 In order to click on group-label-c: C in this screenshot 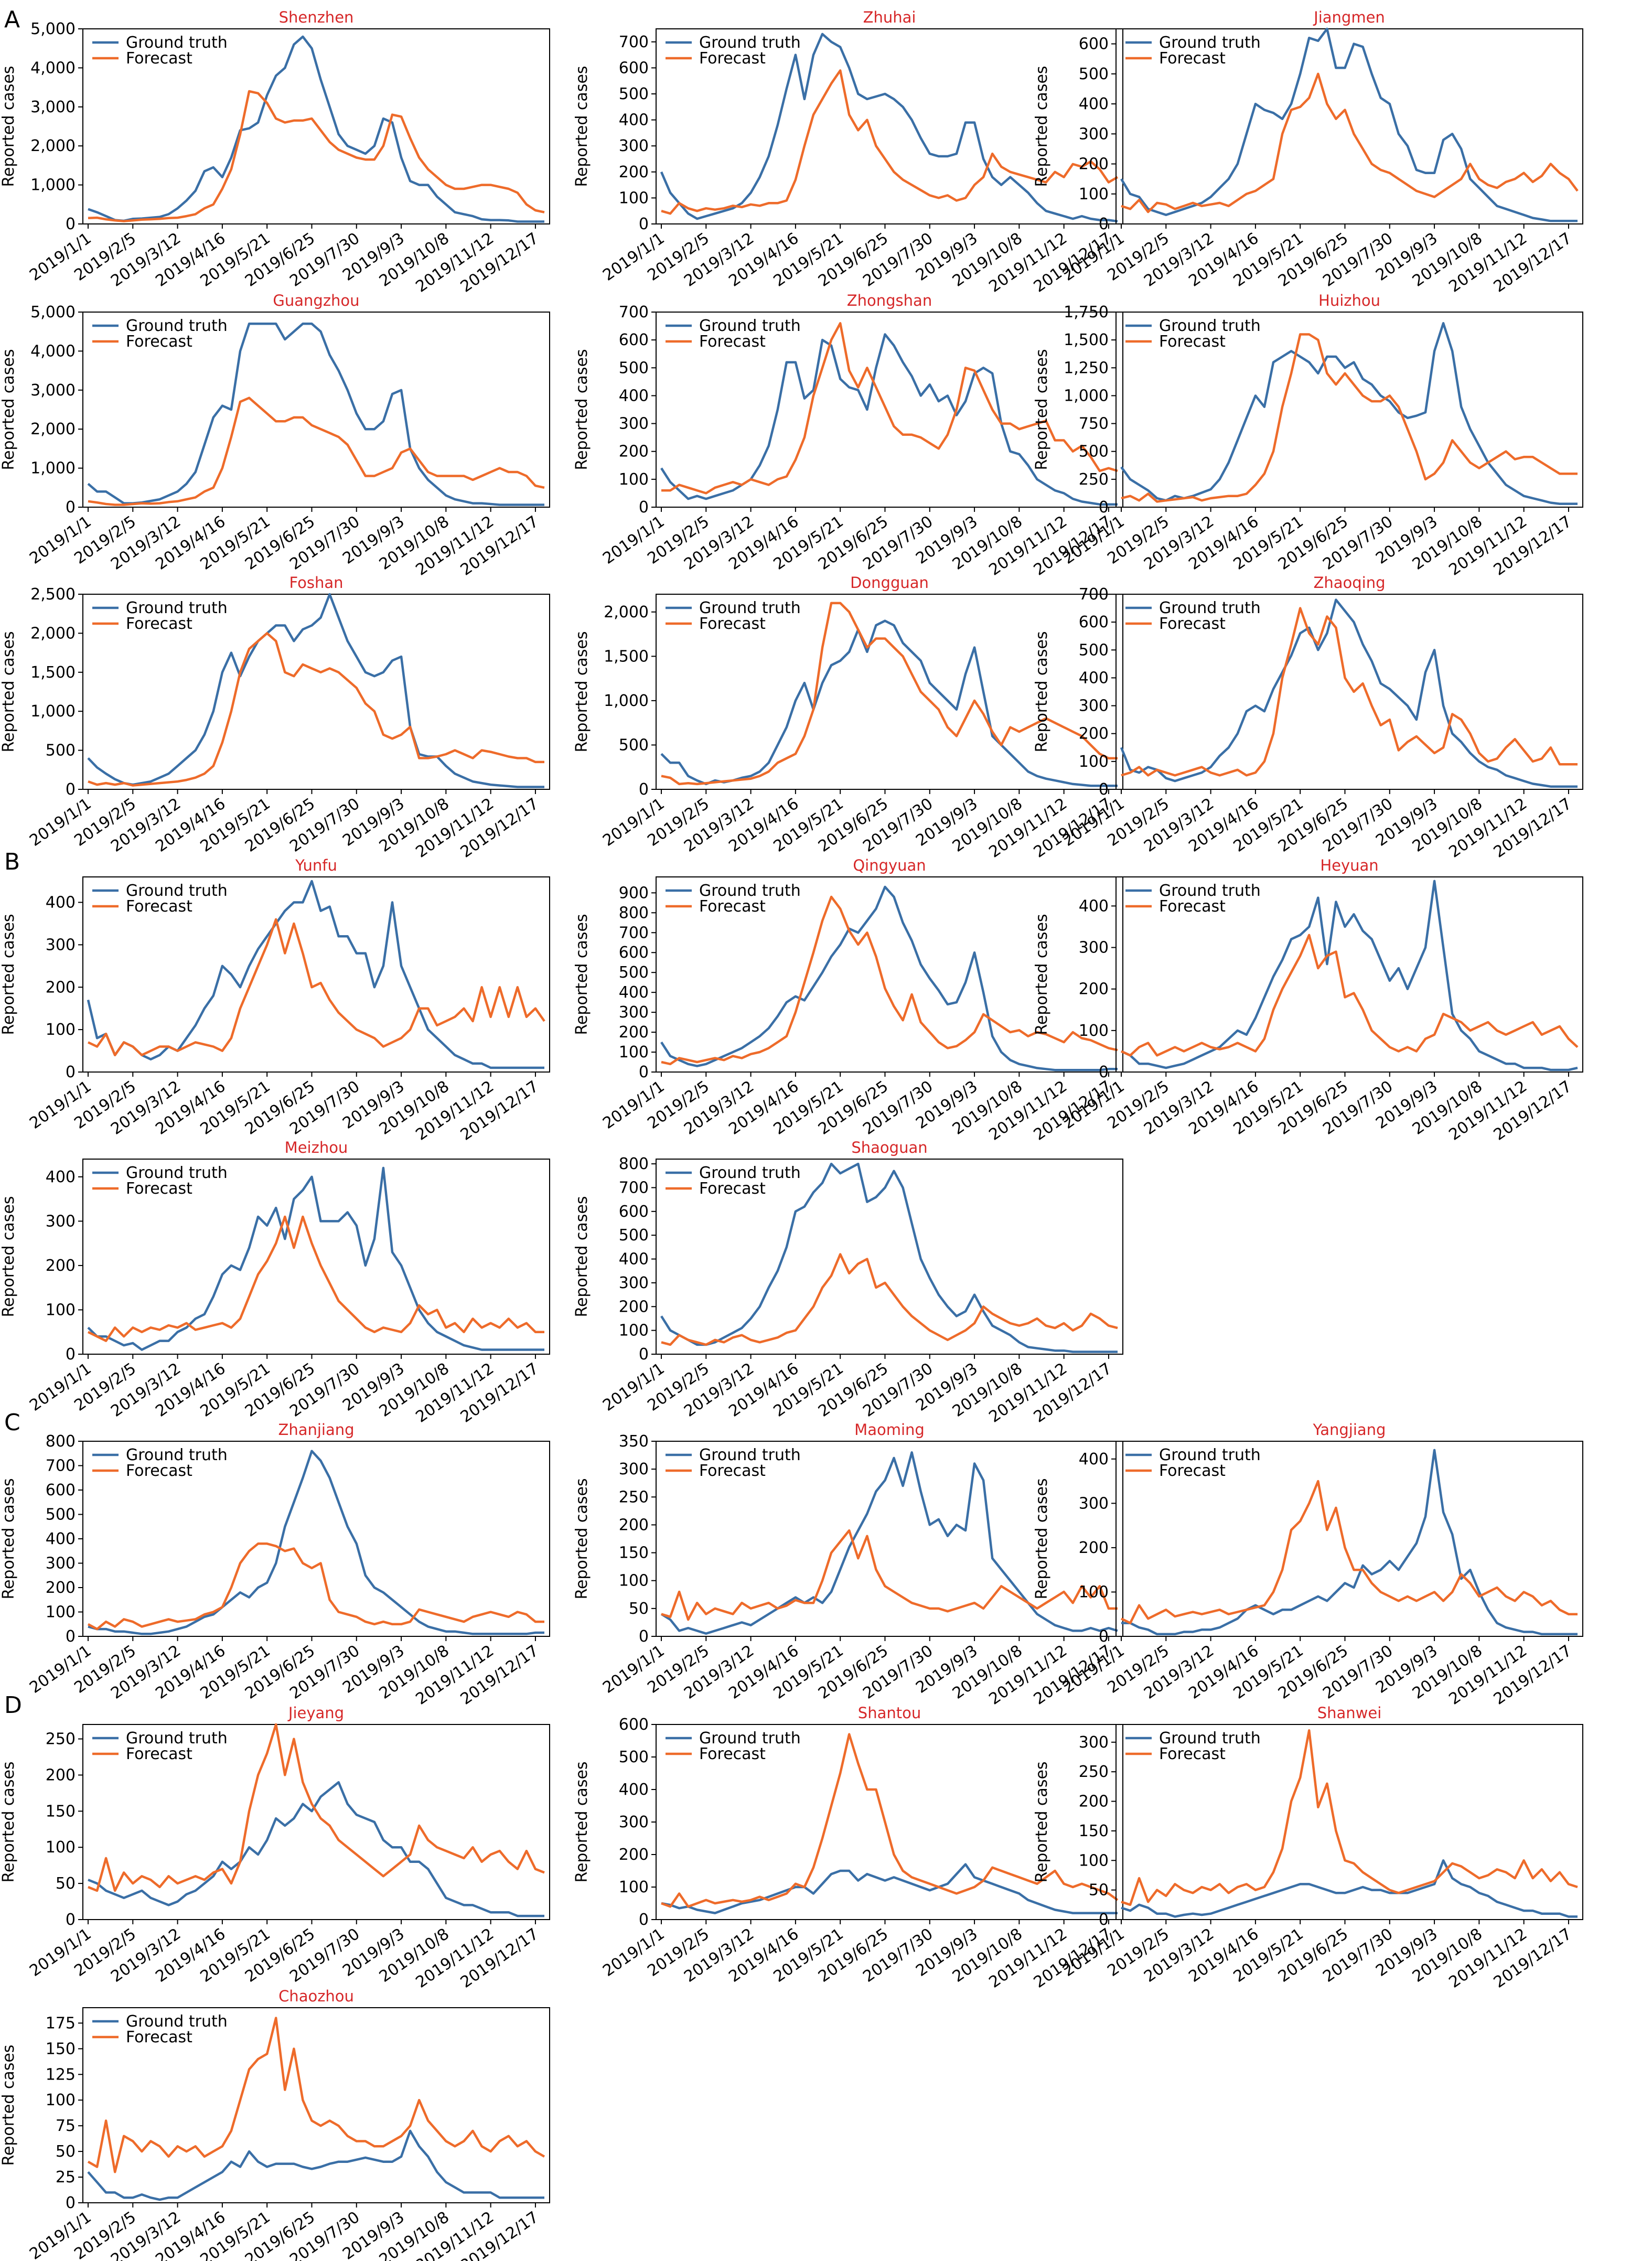, I will do `click(12, 1422)`.